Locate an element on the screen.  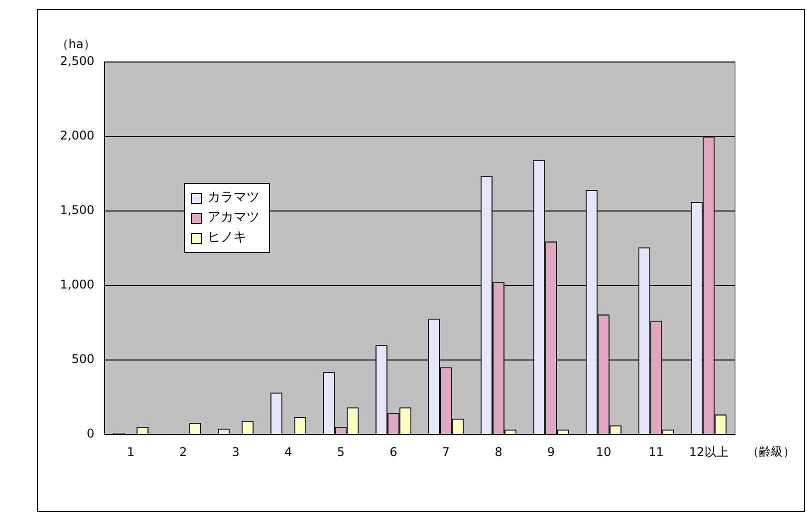
y-tick-label: 2,000 is located at coordinates (77, 135).